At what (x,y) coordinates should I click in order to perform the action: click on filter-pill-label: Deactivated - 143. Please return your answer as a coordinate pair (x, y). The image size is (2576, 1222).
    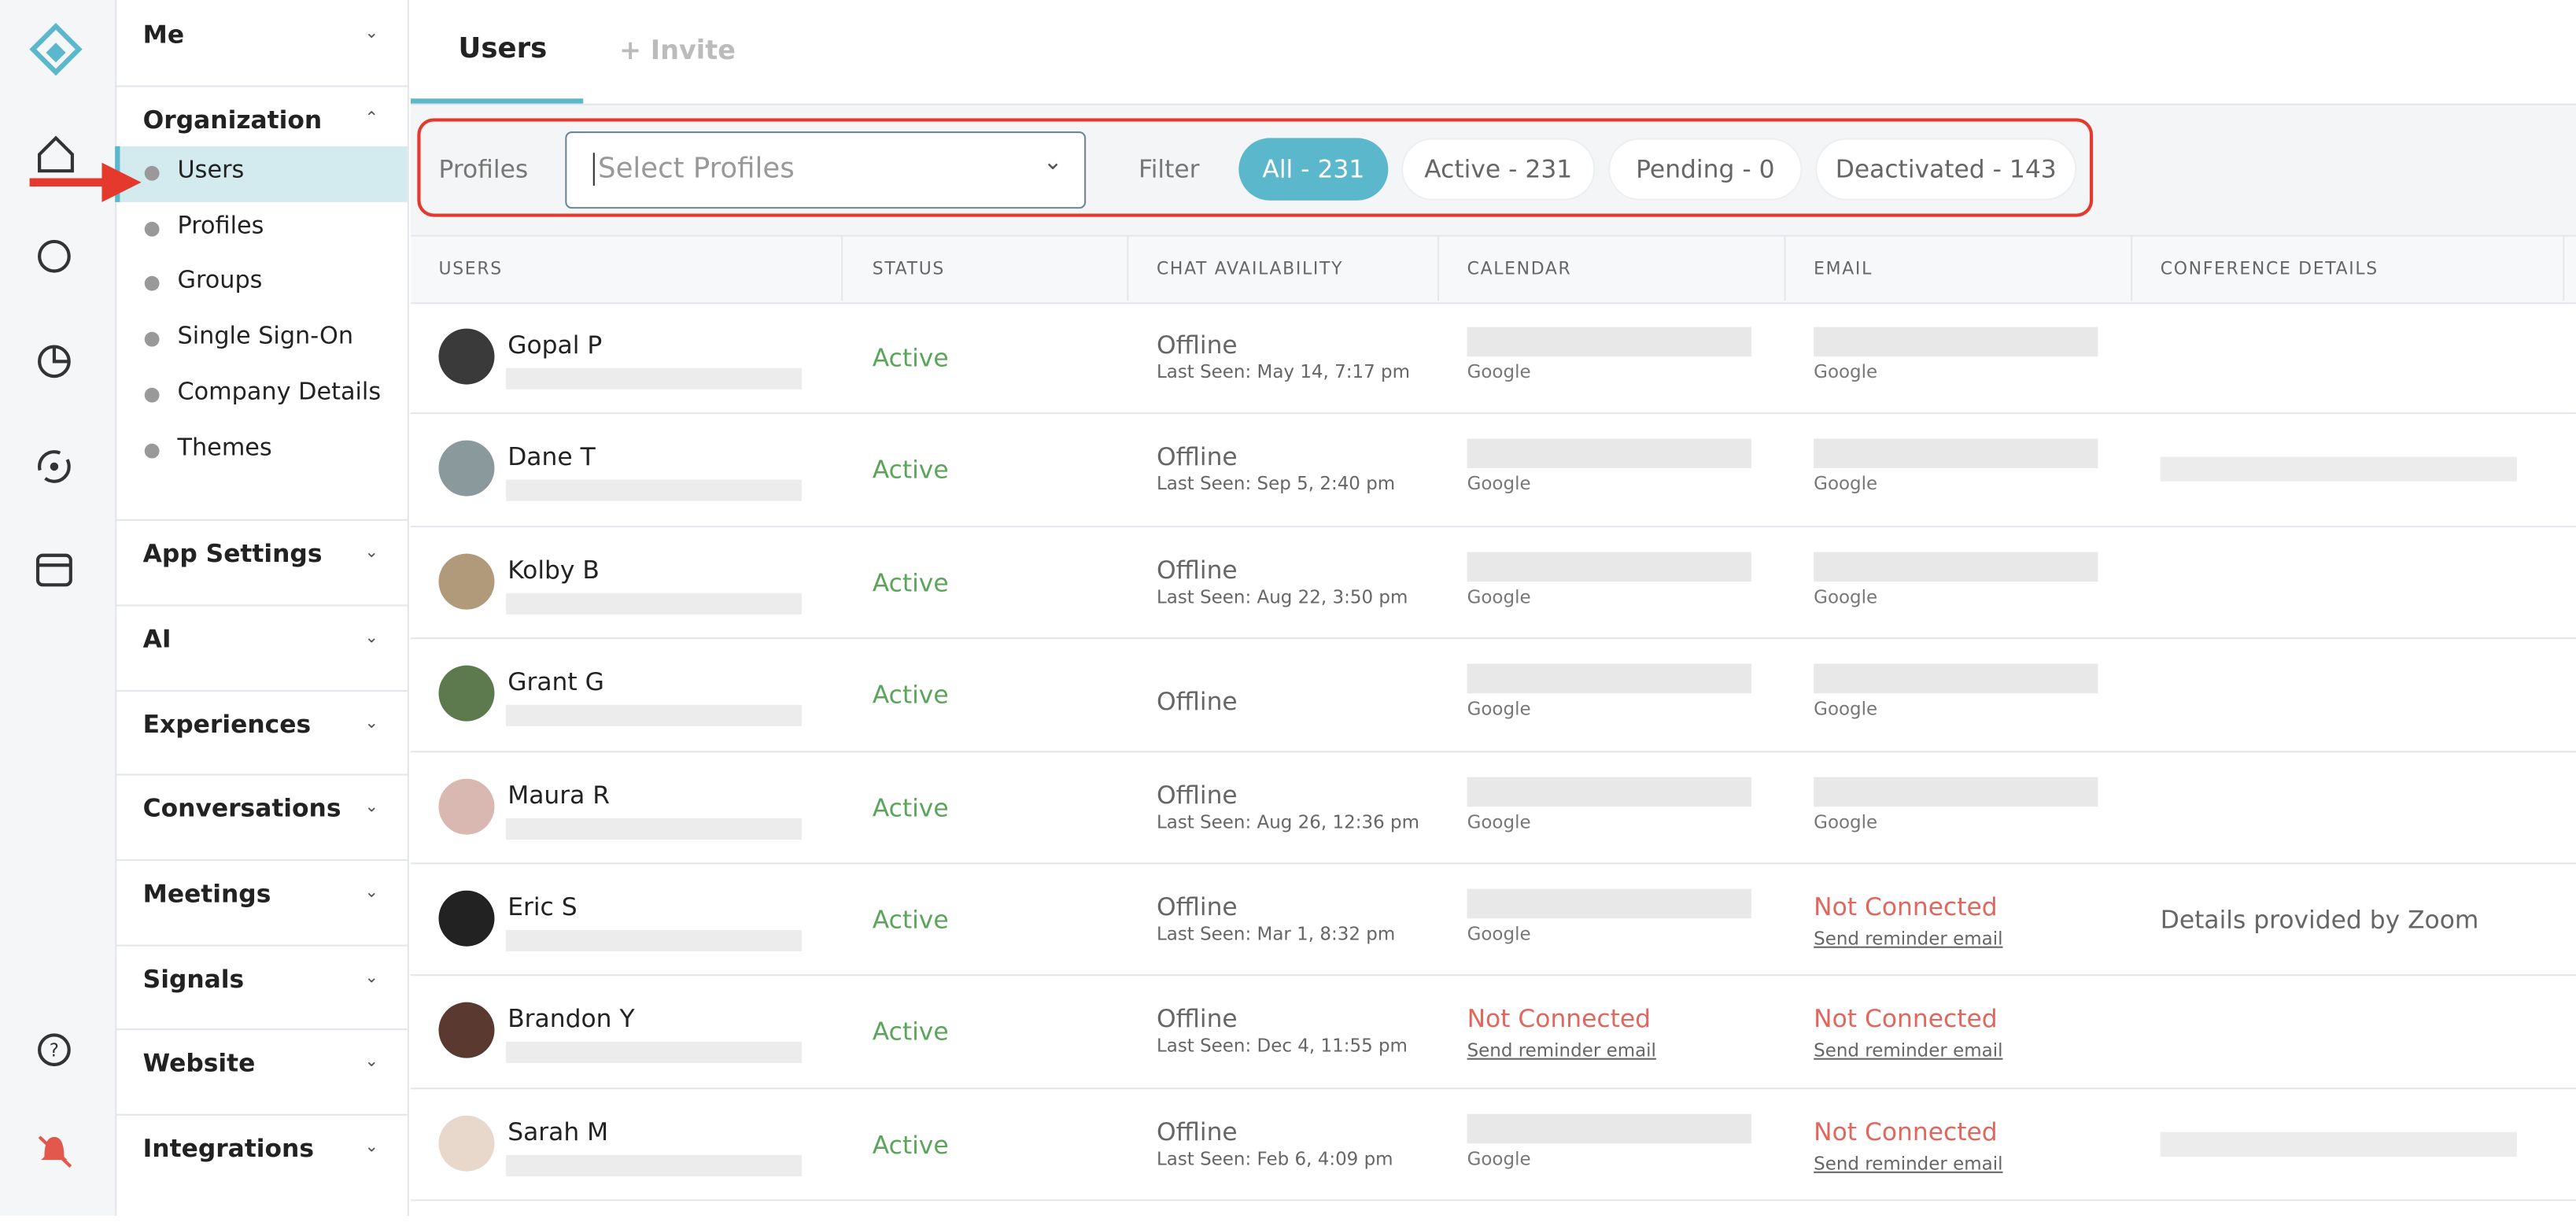
    Looking at the image, I should click on (1946, 169).